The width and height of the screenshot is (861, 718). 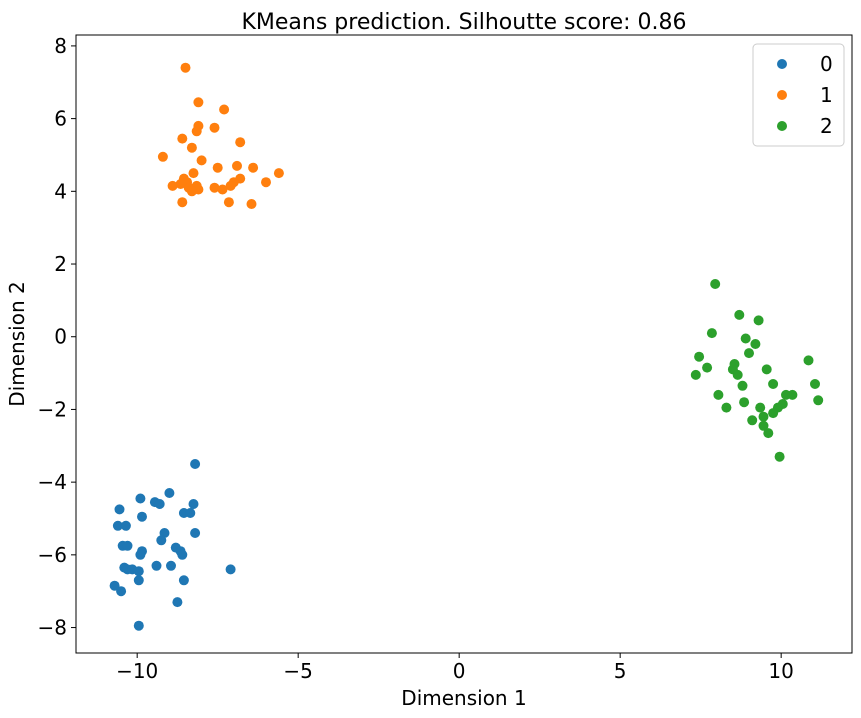 I want to click on x-tick-label: 10, so click(x=780, y=671).